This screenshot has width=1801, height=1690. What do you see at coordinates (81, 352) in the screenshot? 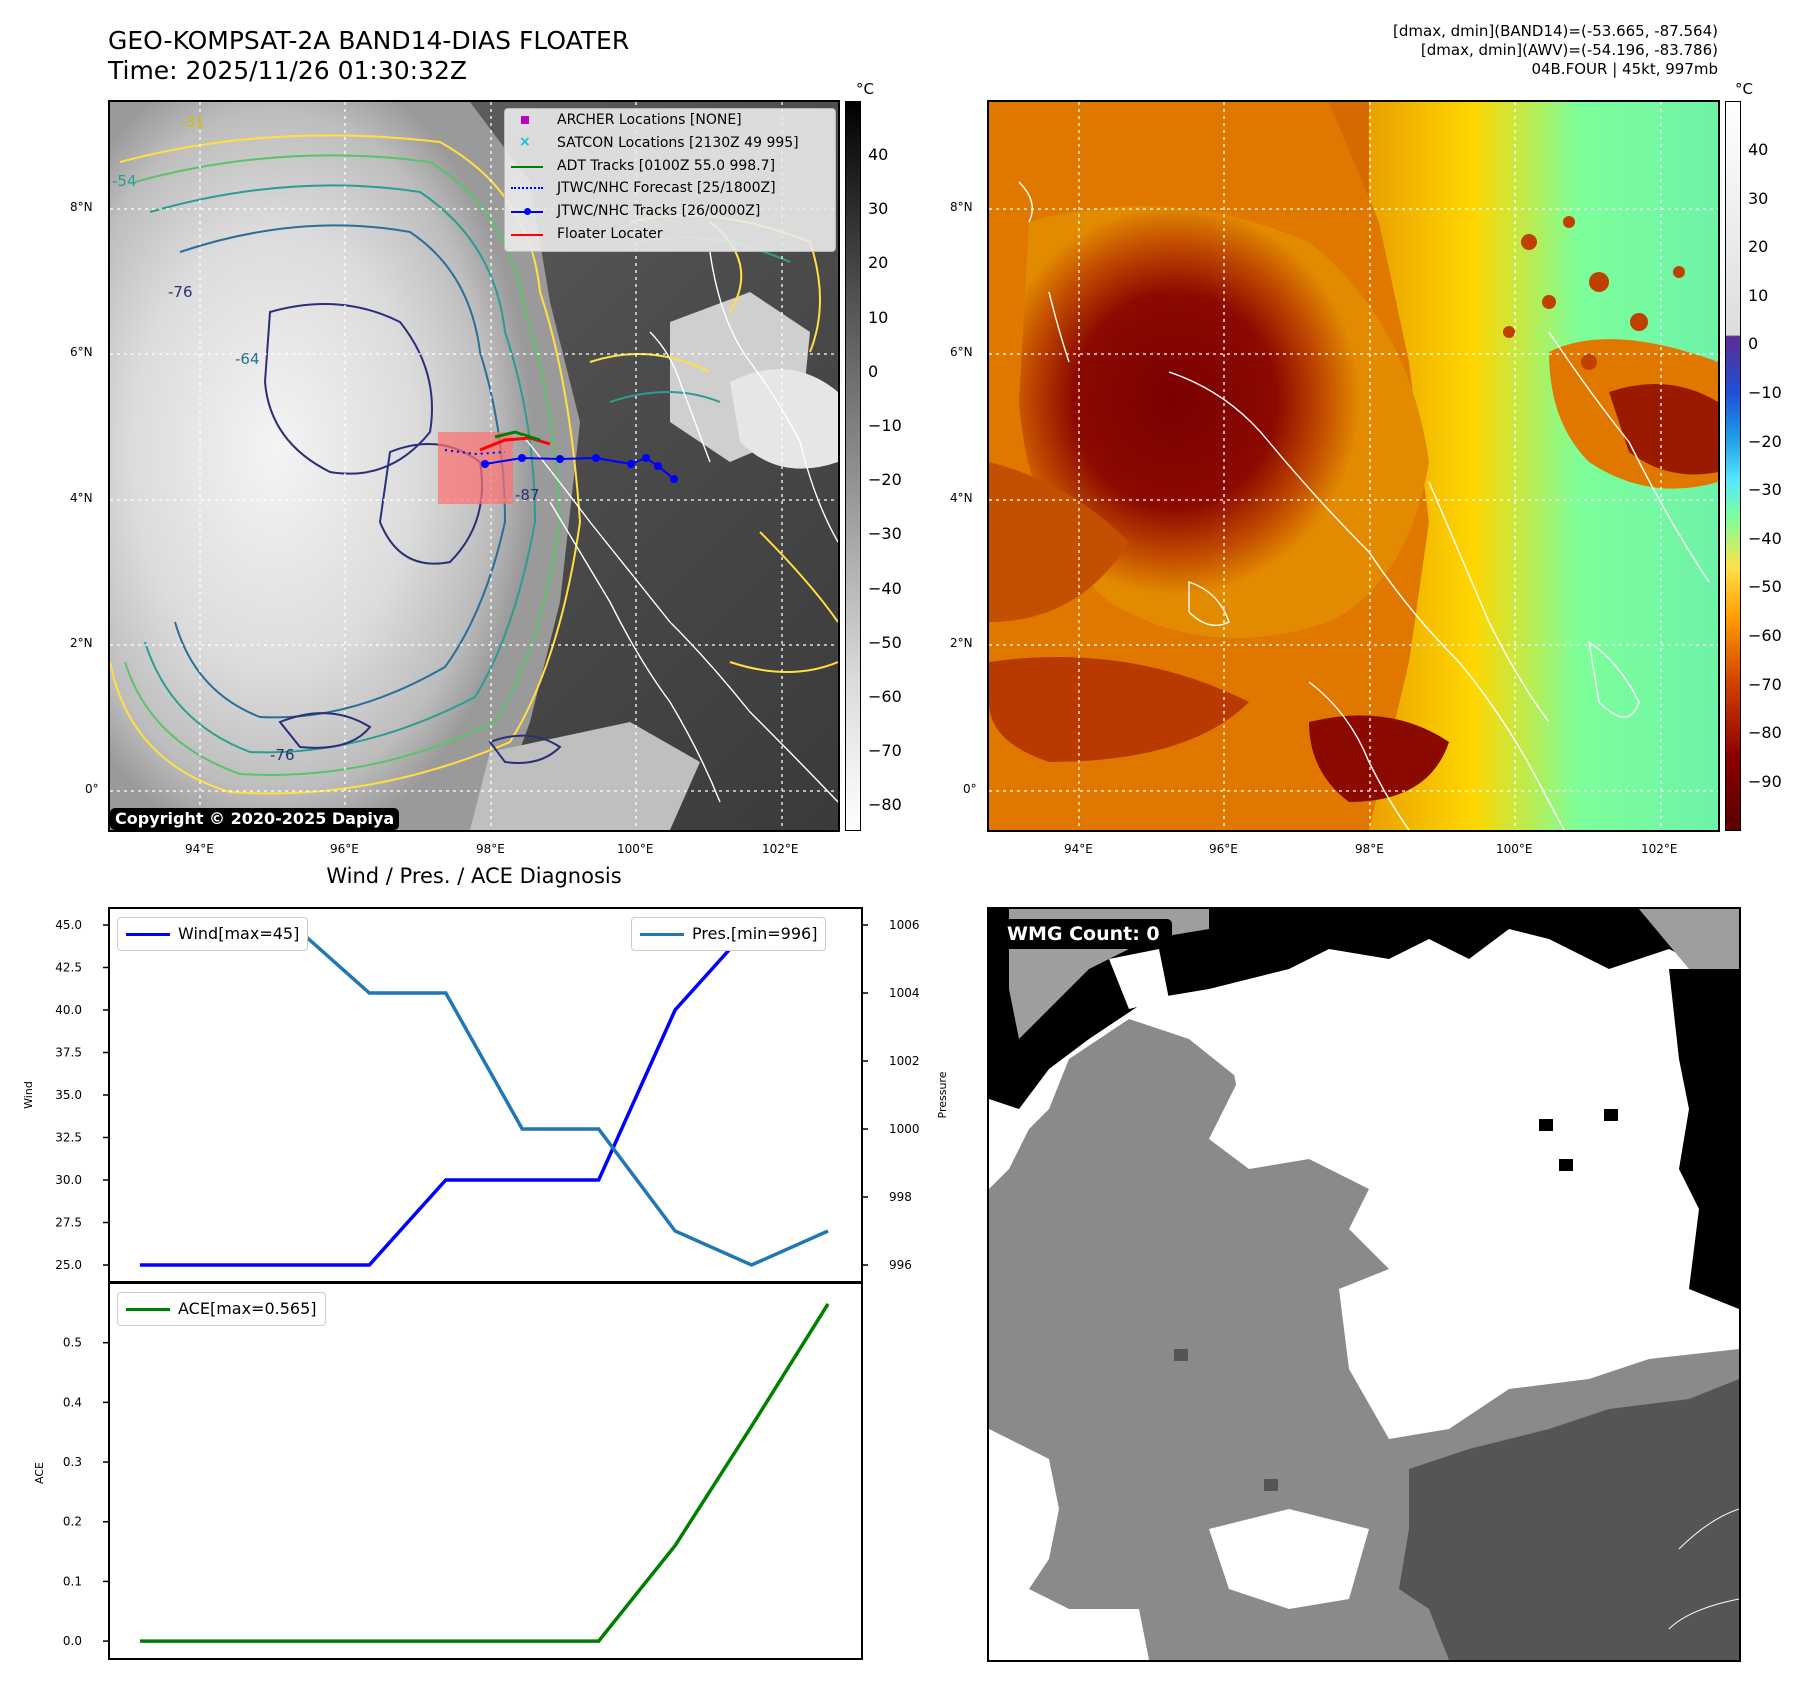
I see `lat-label: 6°N` at bounding box center [81, 352].